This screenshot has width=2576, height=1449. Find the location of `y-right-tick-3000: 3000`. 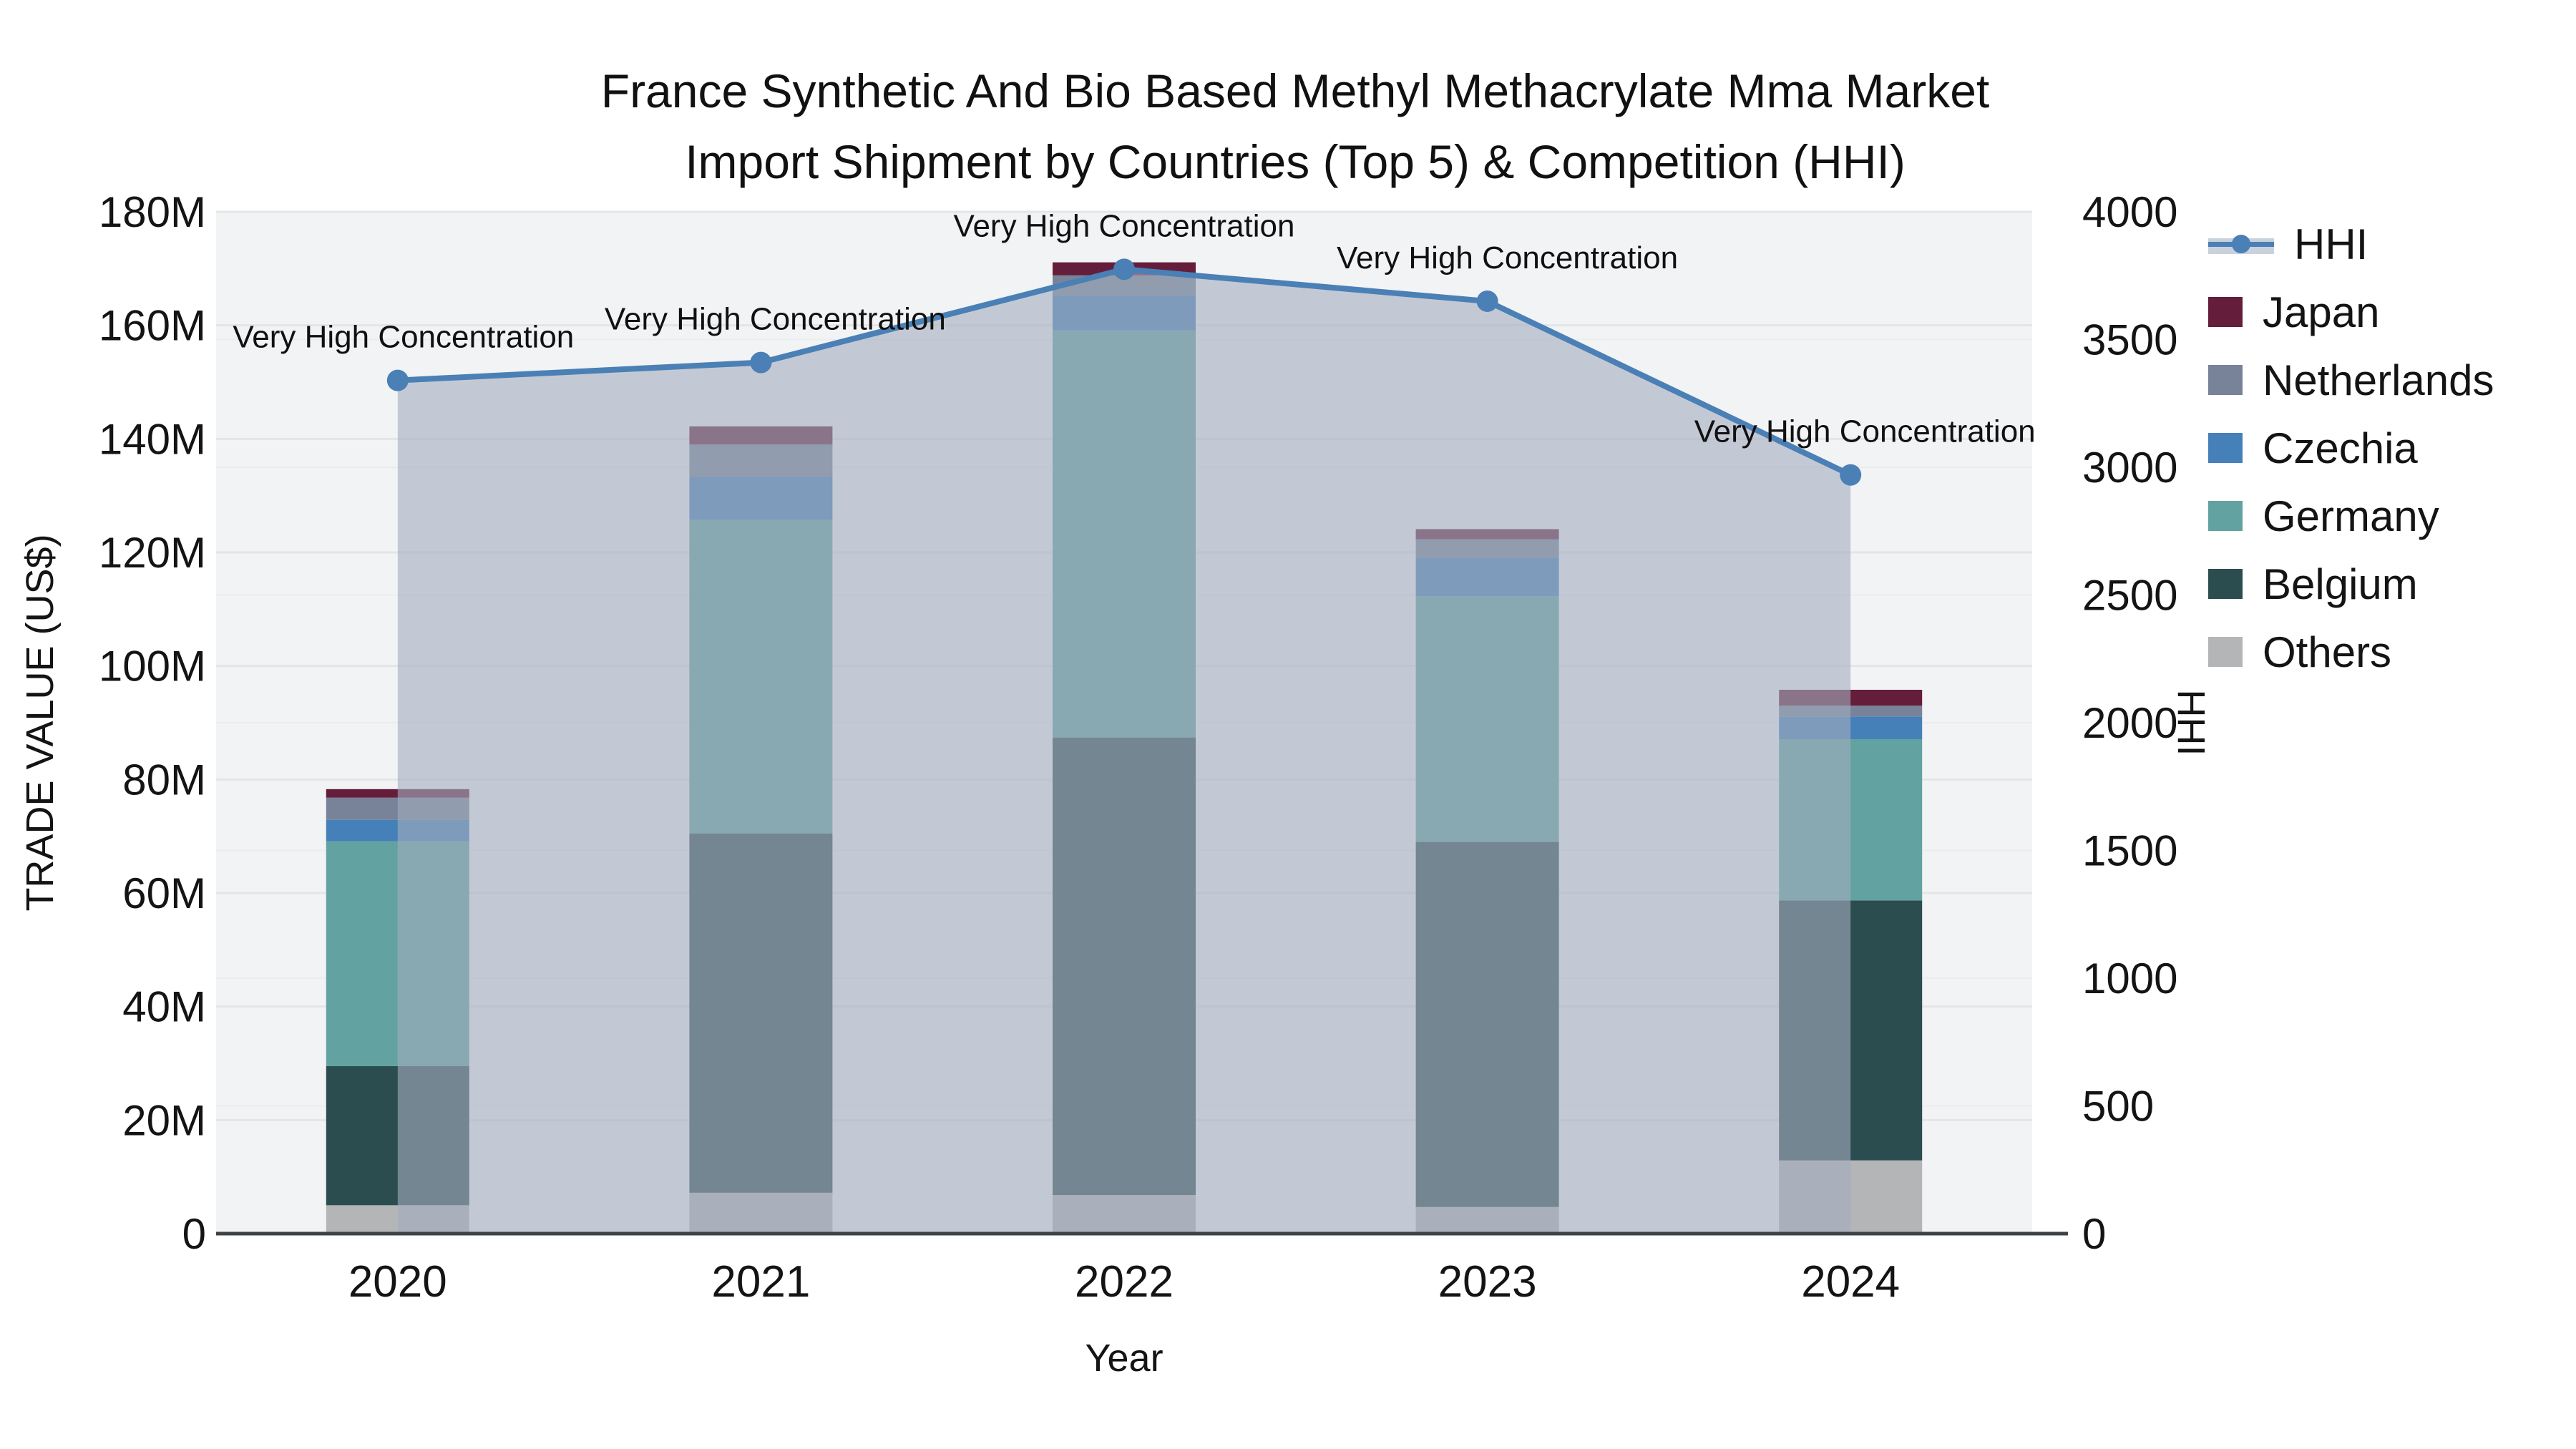

y-right-tick-3000: 3000 is located at coordinates (2129, 468).